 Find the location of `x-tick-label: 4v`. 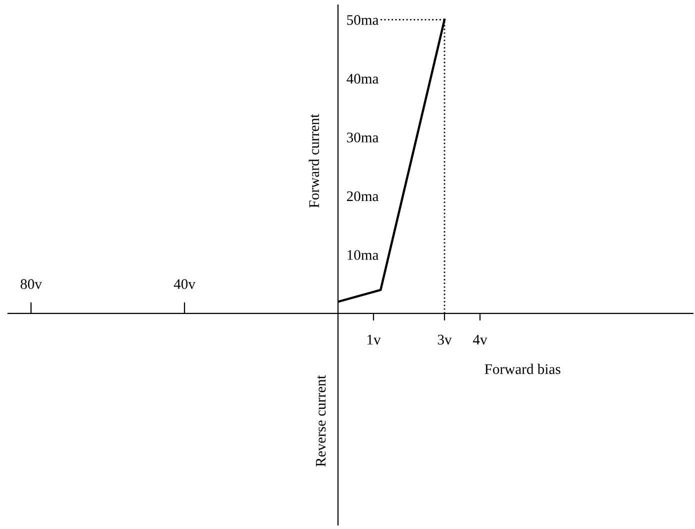

x-tick-label: 4v is located at coordinates (480, 339).